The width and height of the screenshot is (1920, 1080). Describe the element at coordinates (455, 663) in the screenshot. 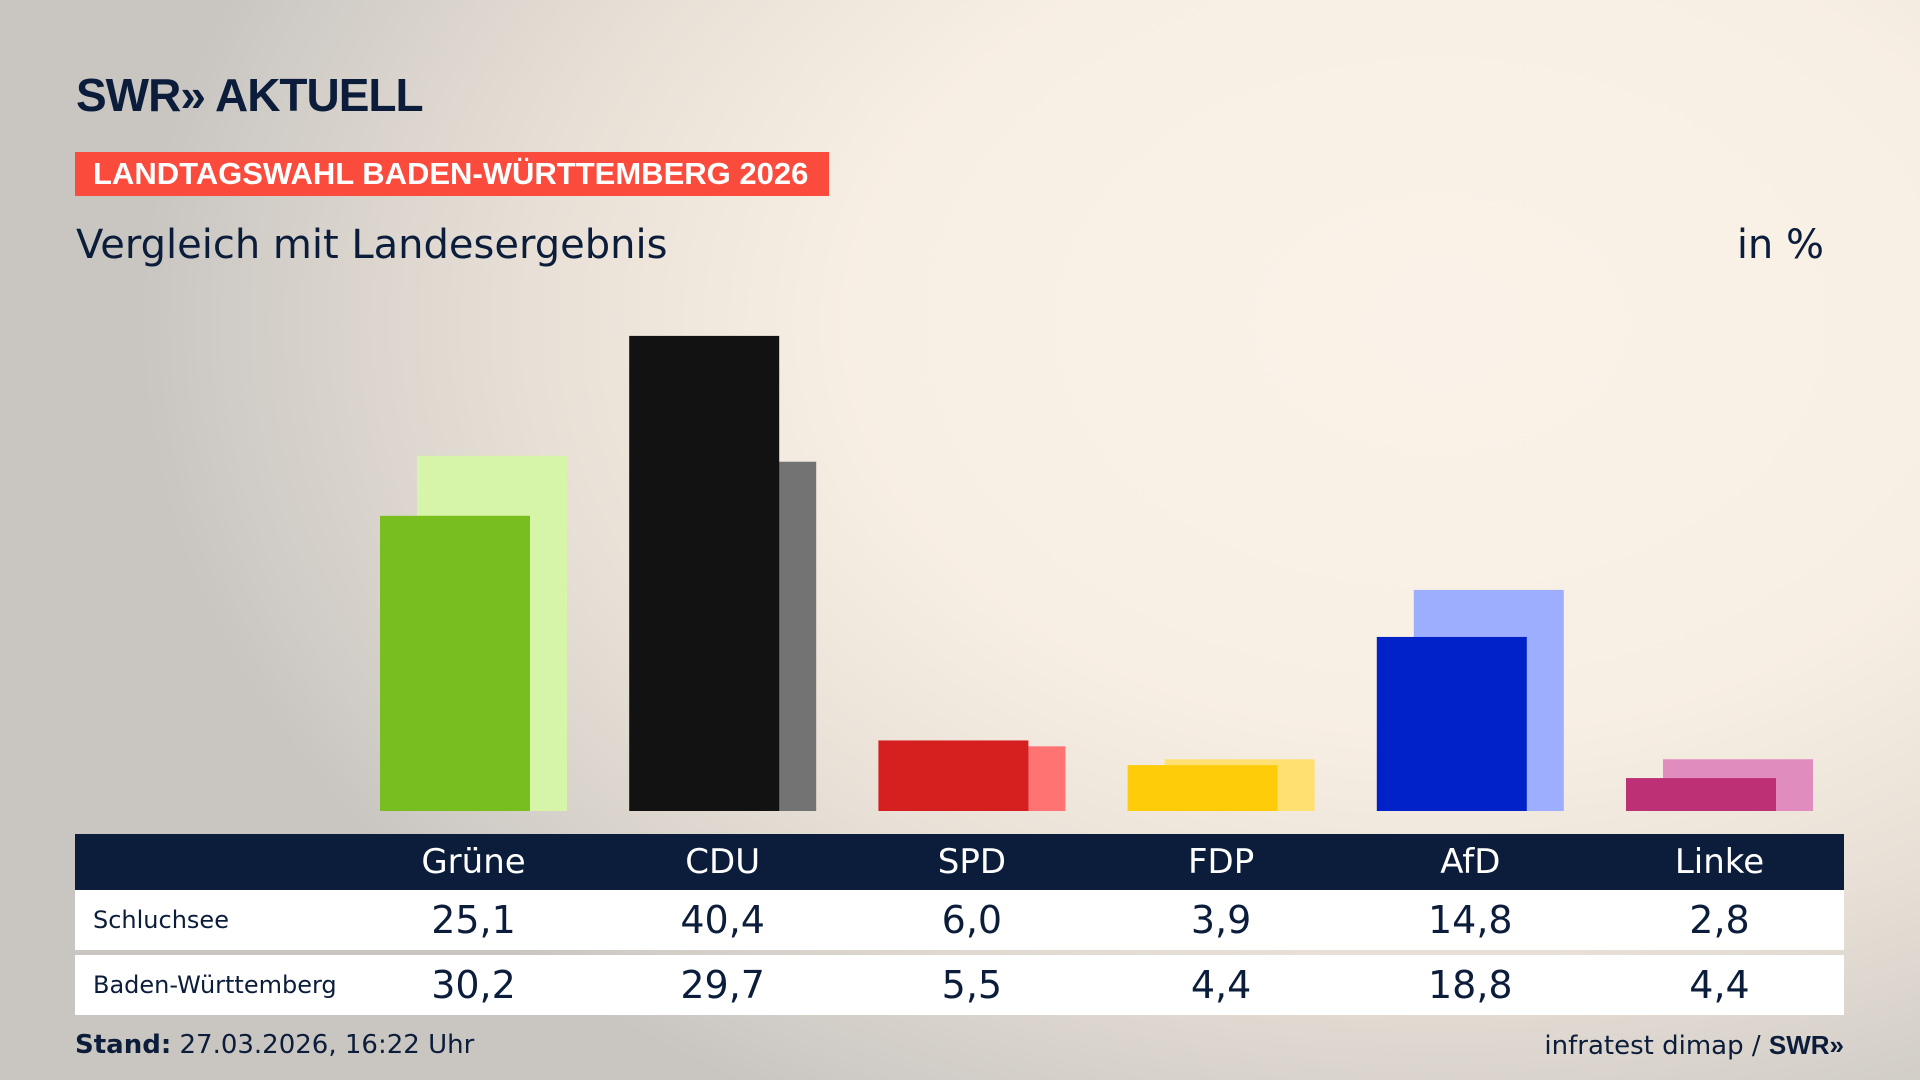

I see `bar-grüne-local` at that location.